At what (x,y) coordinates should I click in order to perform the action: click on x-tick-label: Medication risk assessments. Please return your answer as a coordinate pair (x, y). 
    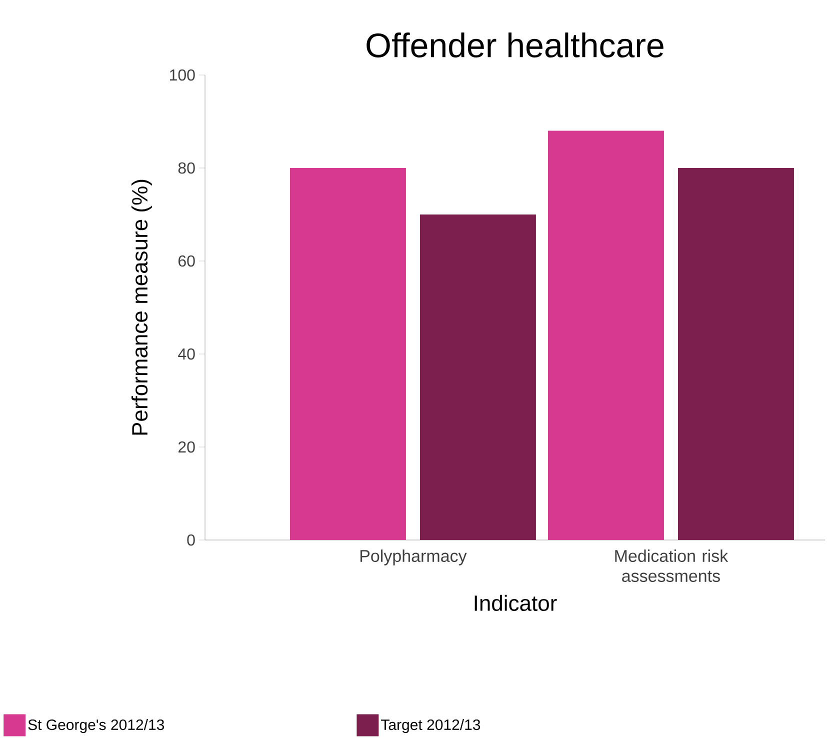
    Looking at the image, I should click on (671, 566).